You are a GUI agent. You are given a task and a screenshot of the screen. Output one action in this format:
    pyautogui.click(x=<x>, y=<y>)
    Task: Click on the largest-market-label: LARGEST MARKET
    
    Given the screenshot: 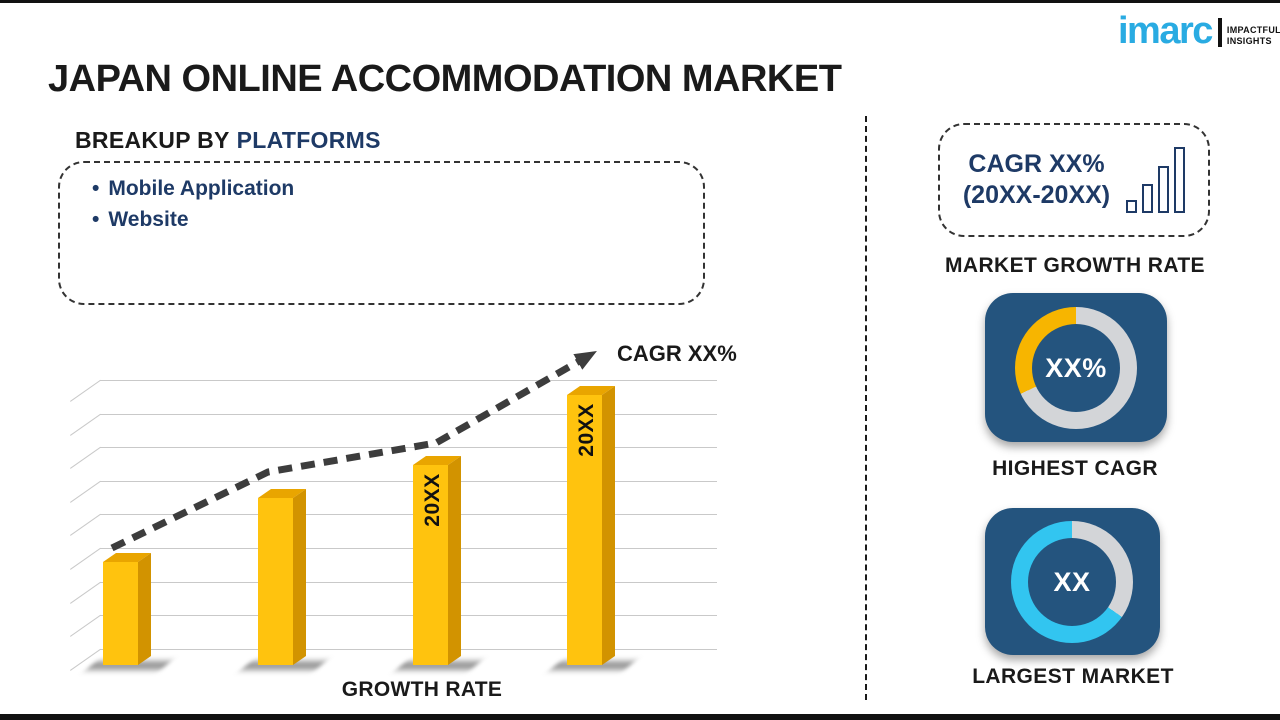 What is the action you would take?
    pyautogui.click(x=1073, y=676)
    